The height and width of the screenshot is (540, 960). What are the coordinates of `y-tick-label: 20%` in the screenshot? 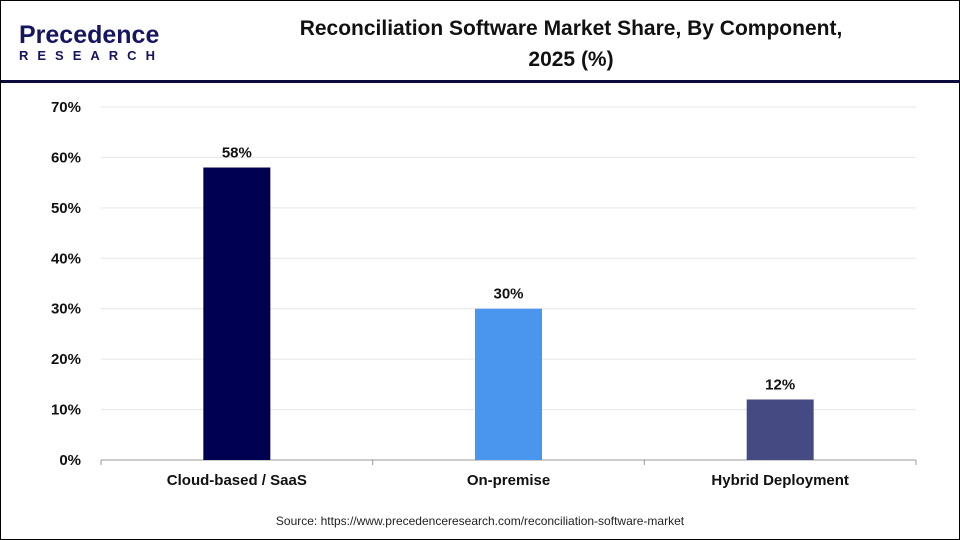 It's located at (66, 359).